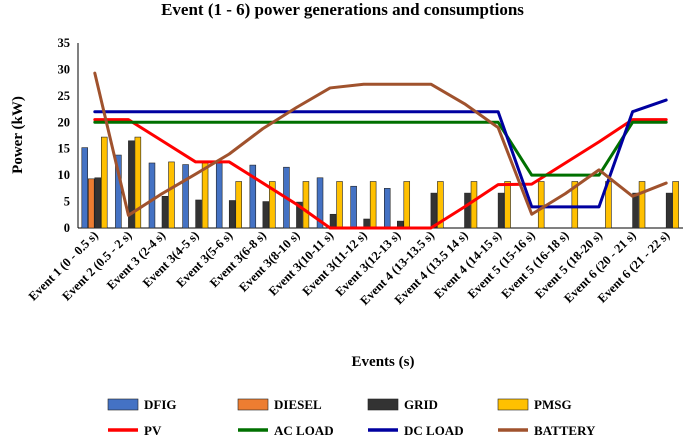  What do you see at coordinates (67, 228) in the screenshot?
I see `y-tick-label: 0` at bounding box center [67, 228].